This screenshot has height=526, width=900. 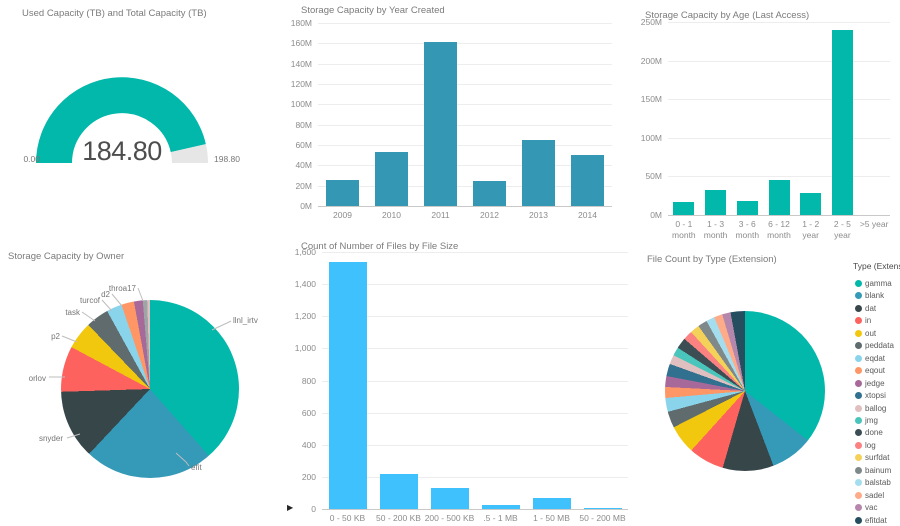 I want to click on bar-2009, so click(x=342, y=192).